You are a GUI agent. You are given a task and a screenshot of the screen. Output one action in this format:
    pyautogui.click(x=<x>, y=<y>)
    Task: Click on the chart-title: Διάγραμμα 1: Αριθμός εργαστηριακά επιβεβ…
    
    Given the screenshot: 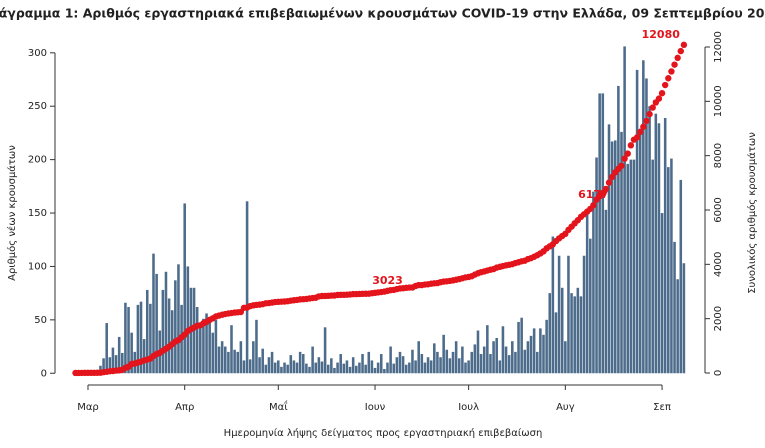 What is the action you would take?
    pyautogui.click(x=382, y=13)
    